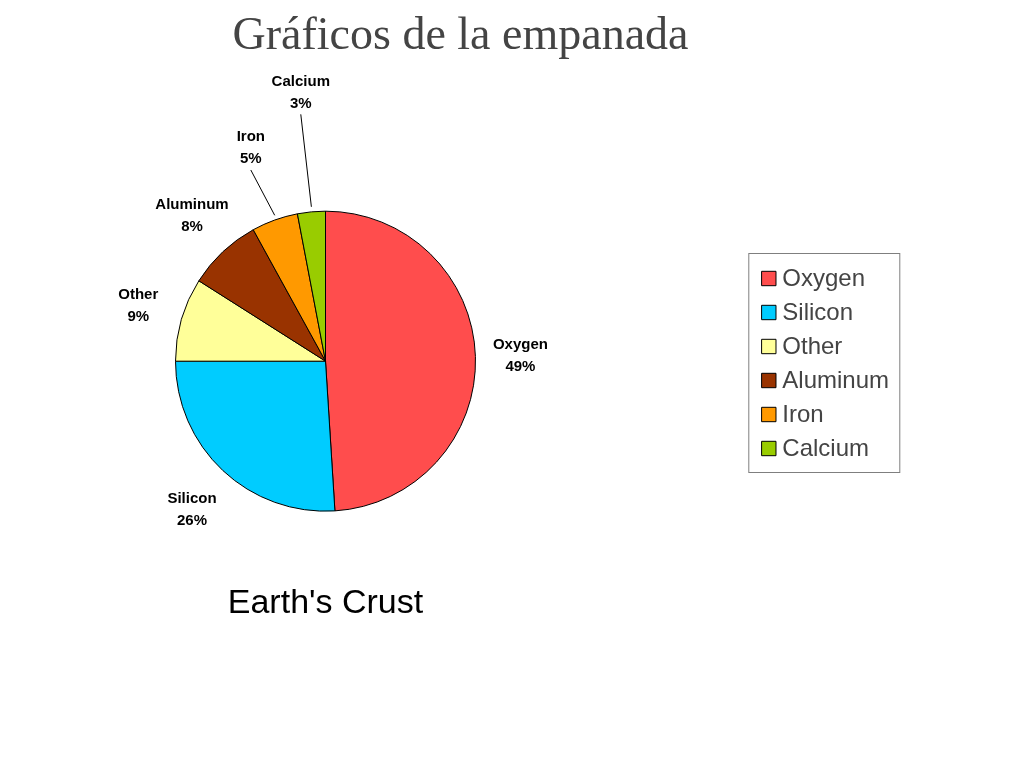 The height and width of the screenshot is (768, 1024). I want to click on text: Earth's Crust, so click(325, 601).